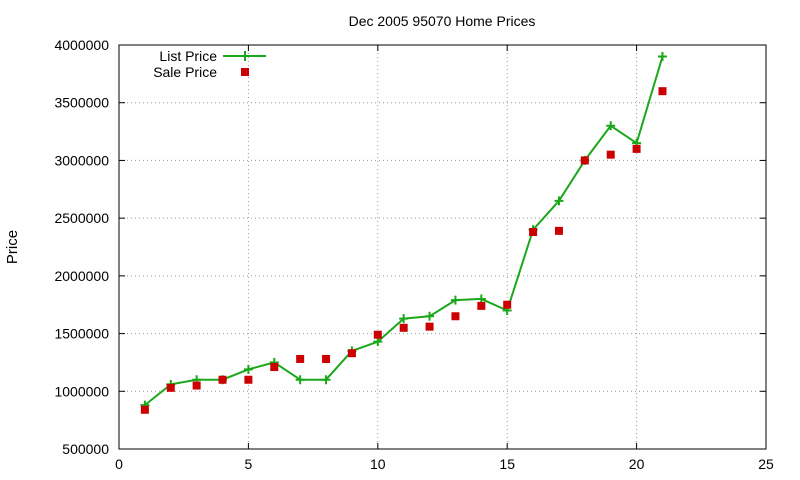  What do you see at coordinates (637, 464) in the screenshot?
I see `x-tick-label: 20` at bounding box center [637, 464].